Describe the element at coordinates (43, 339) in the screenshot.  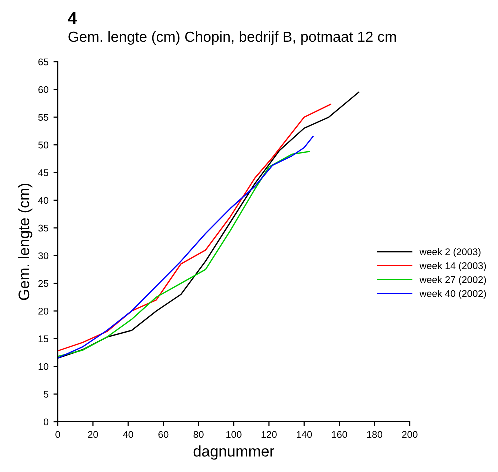
I see `y-tick-label: 15` at that location.